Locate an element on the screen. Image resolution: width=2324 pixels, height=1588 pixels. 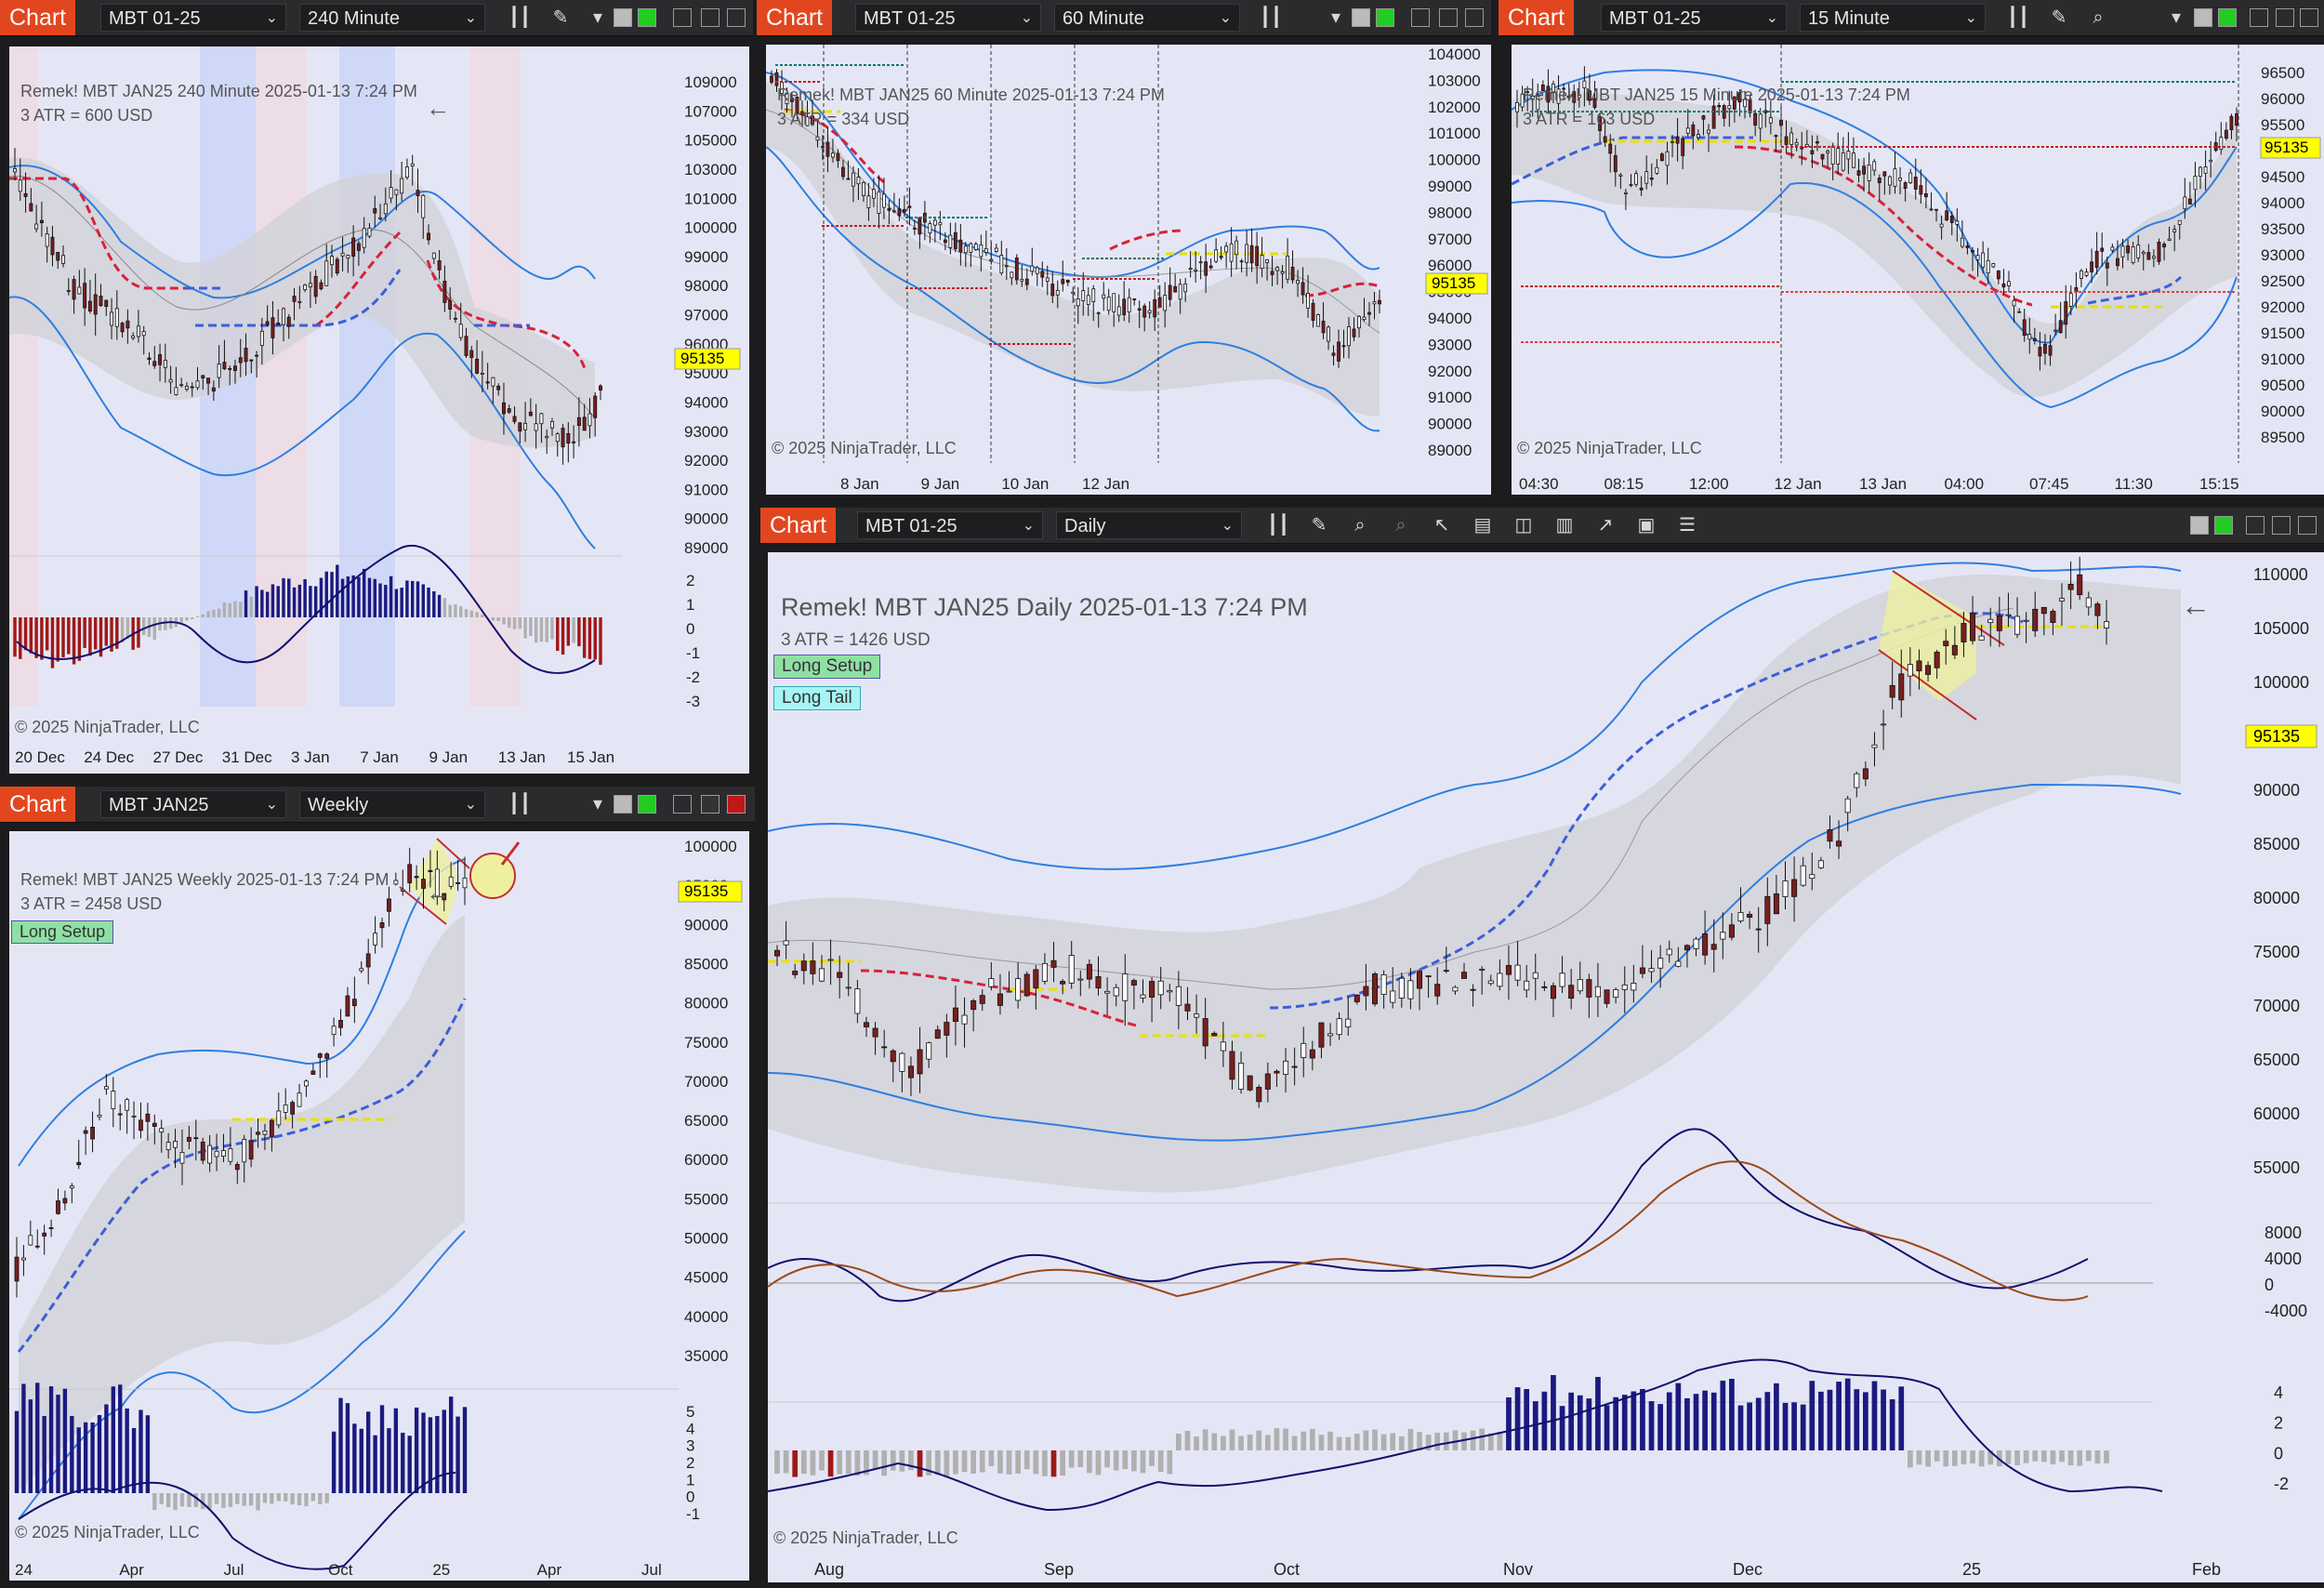
instrument-select: MBT JAN25 ⌄ is located at coordinates (193, 804).